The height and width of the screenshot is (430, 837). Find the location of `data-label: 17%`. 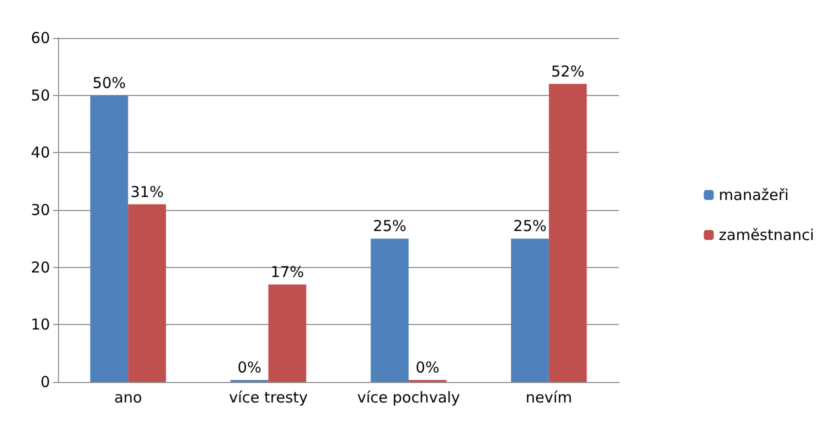

data-label: 17% is located at coordinates (287, 272).